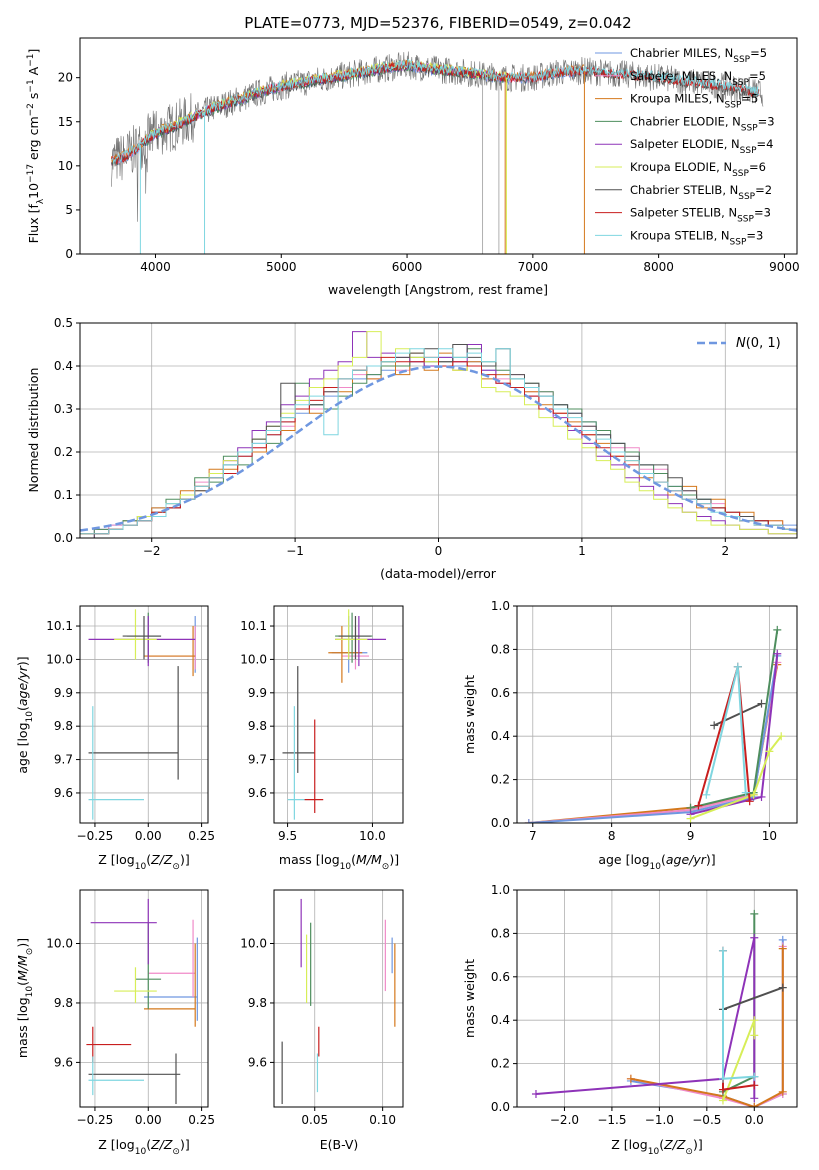 This screenshot has height=1170, width=819. Describe the element at coordinates (63, 495) in the screenshot. I see `y-tick-label: 0.1` at that location.